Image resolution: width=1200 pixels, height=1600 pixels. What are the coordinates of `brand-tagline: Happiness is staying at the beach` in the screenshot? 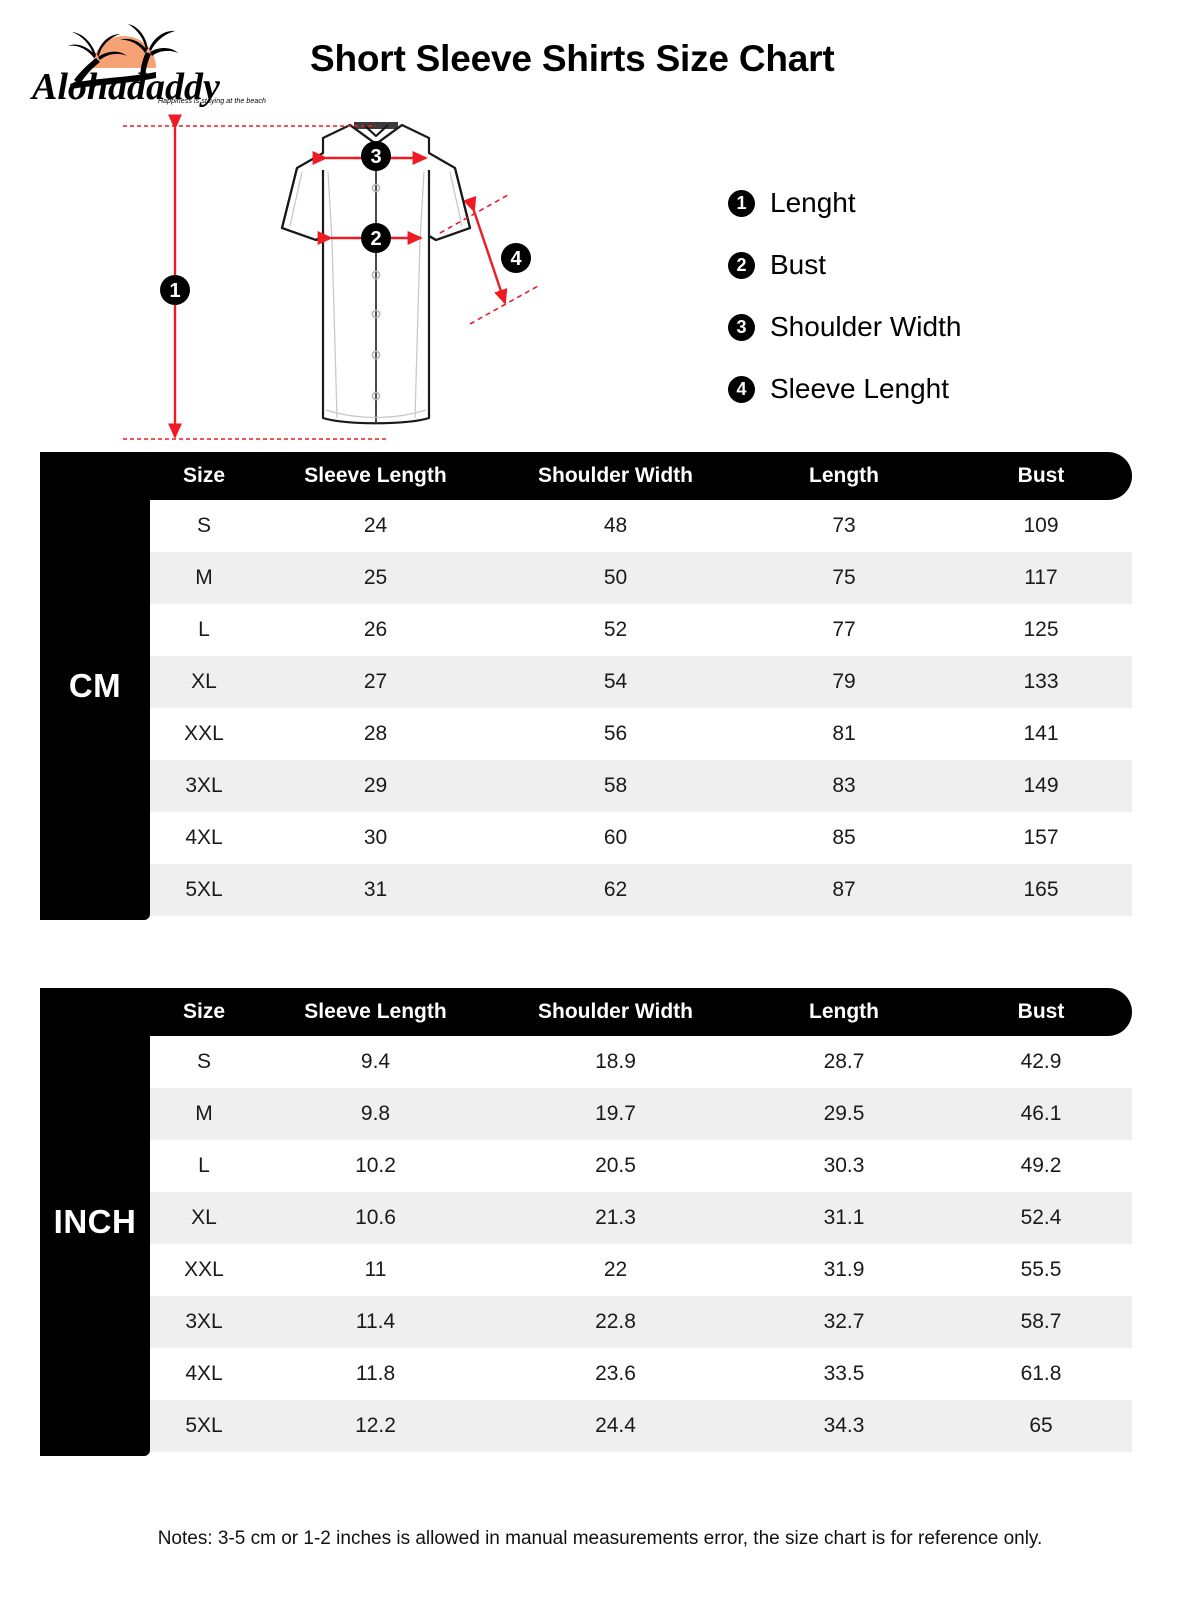 It's located at (212, 101).